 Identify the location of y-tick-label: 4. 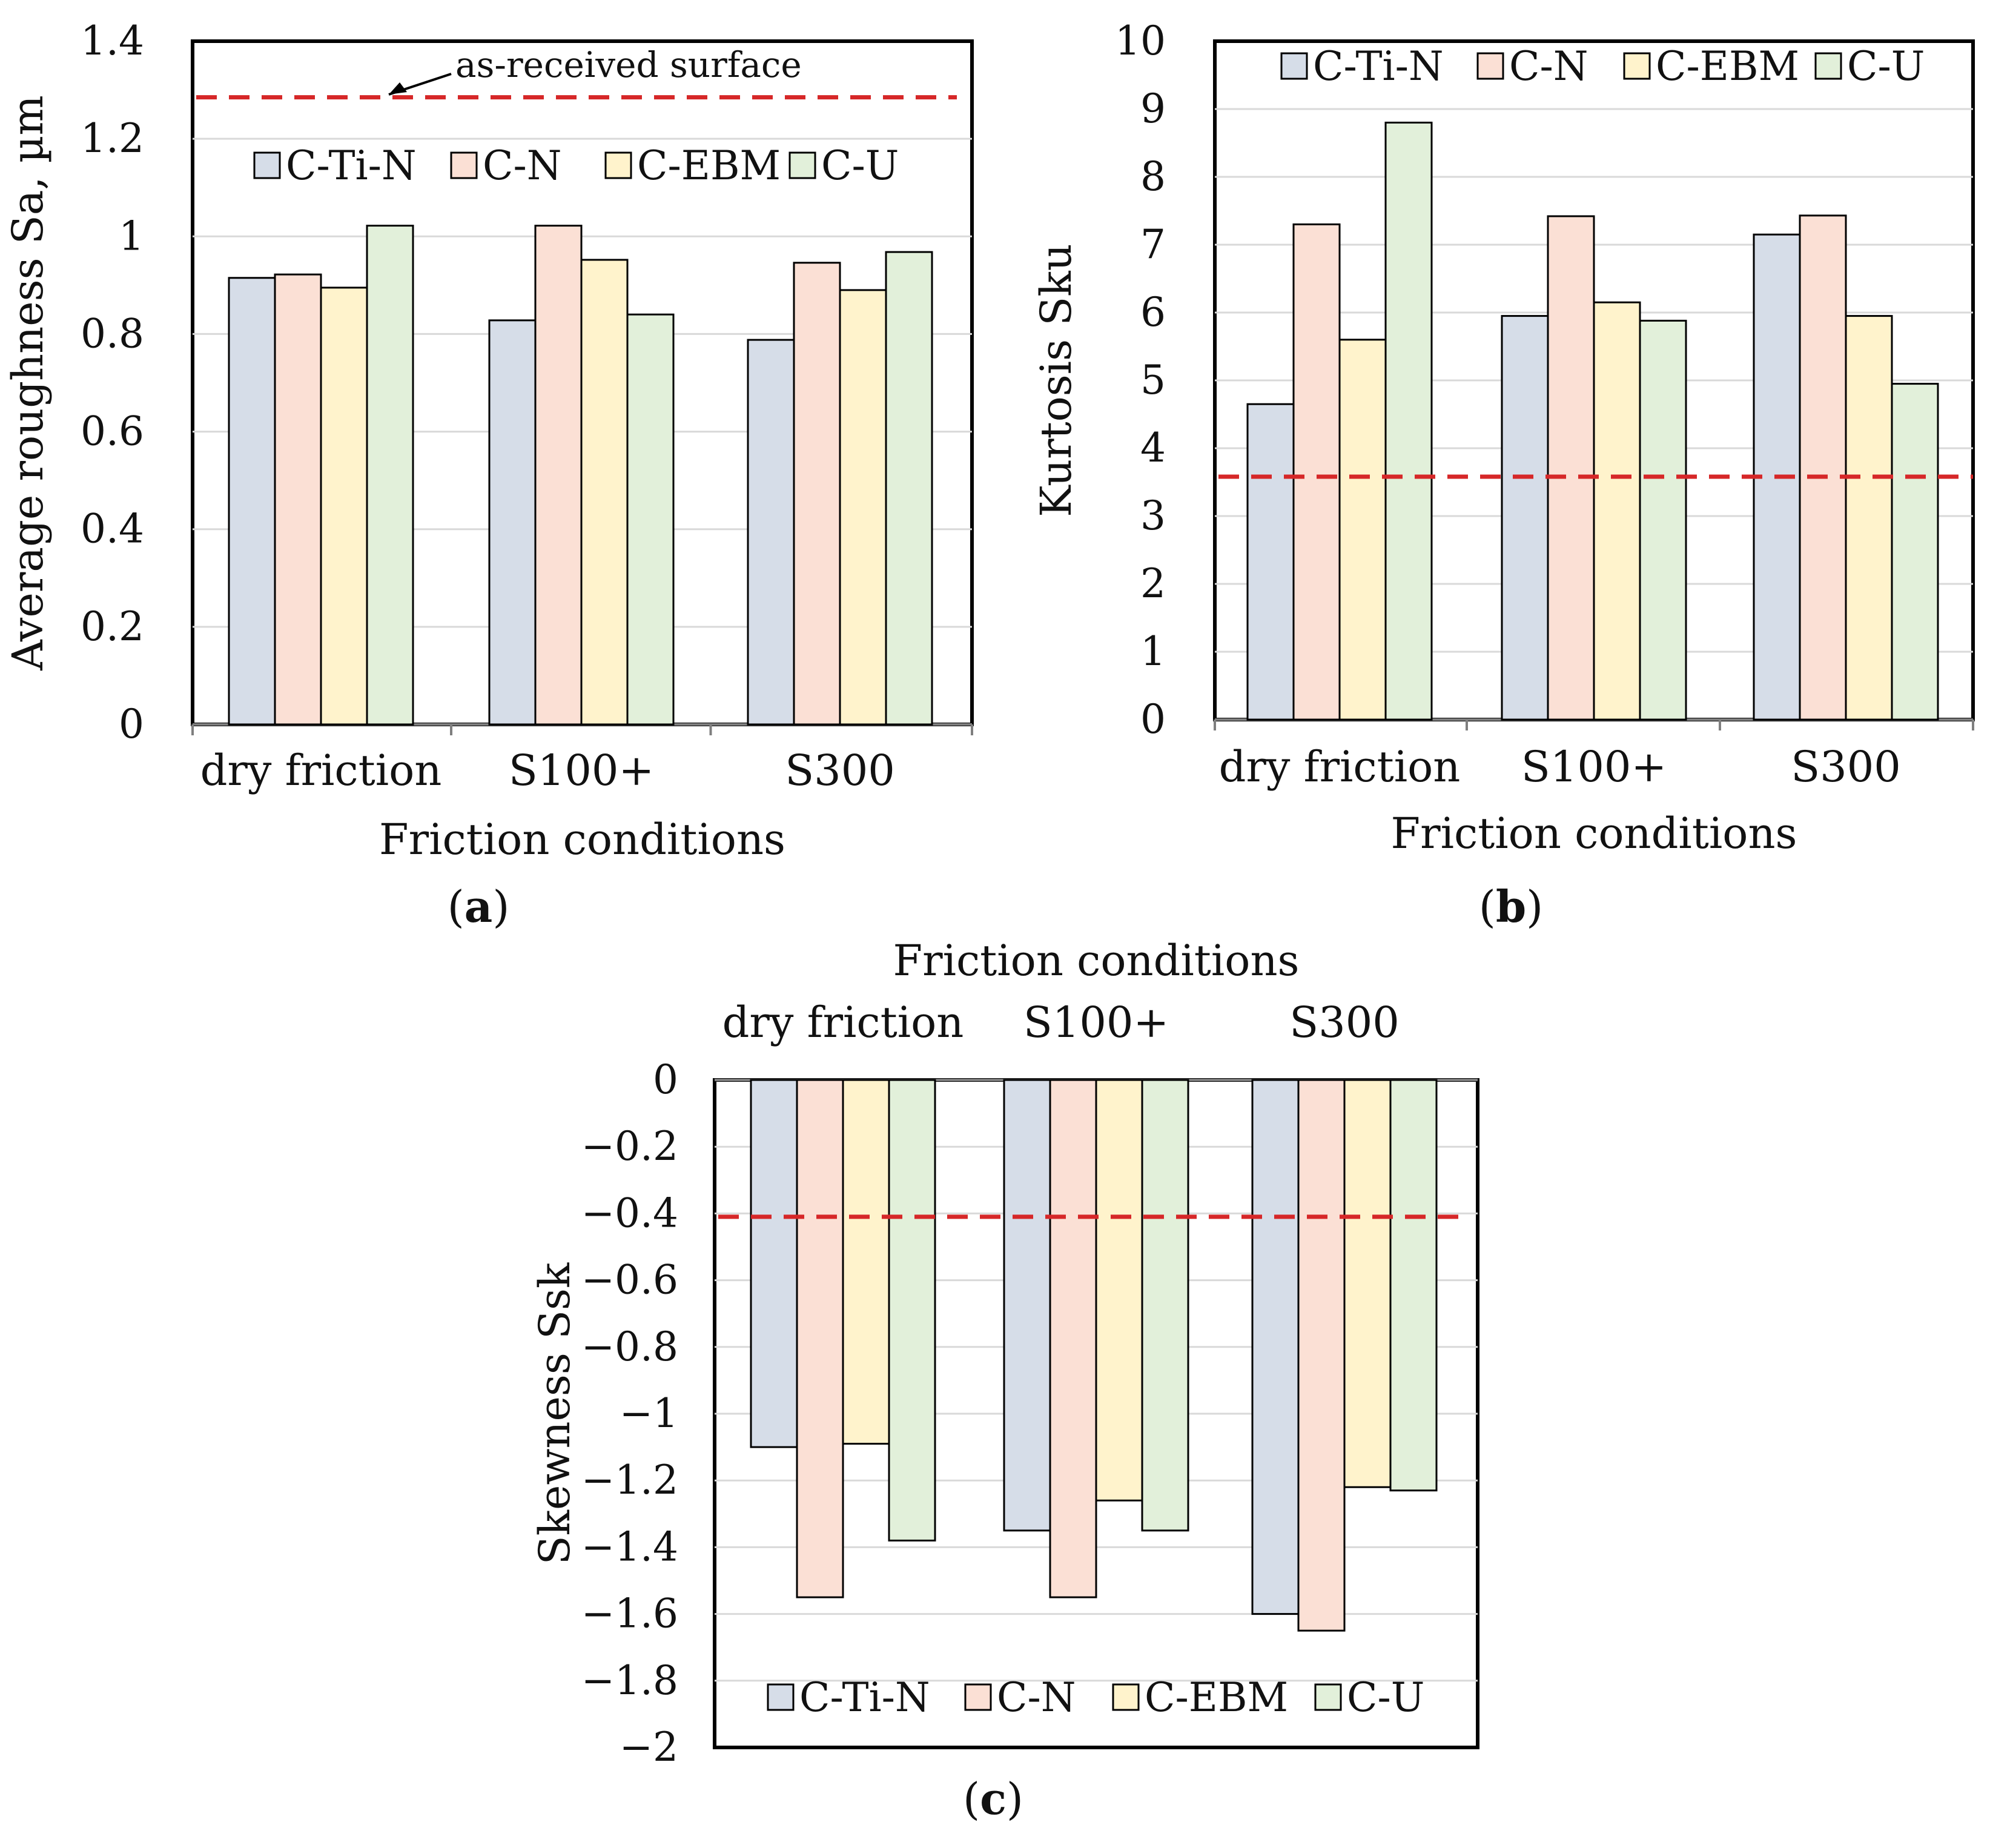
(1153, 448).